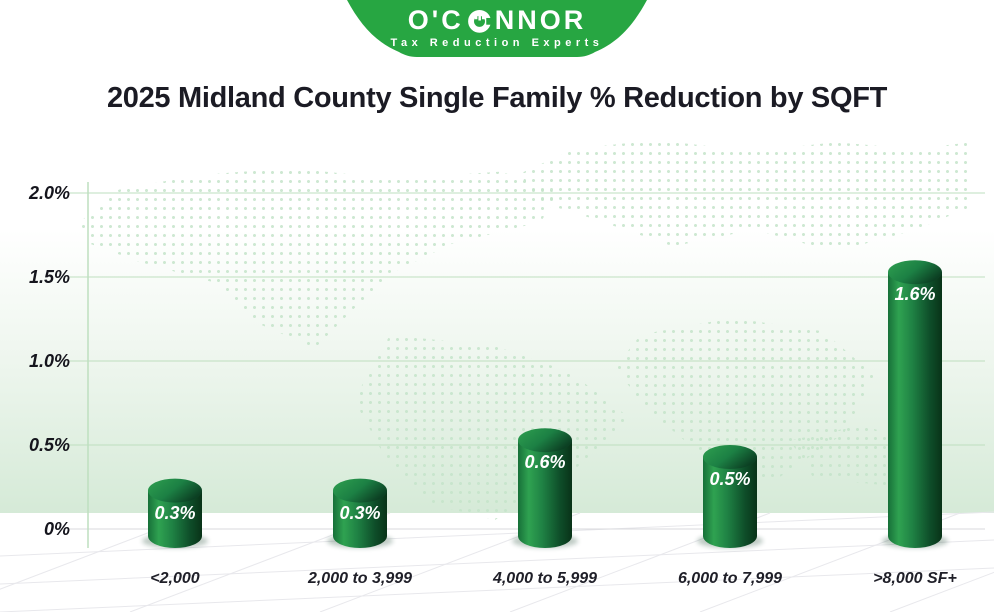 Image resolution: width=994 pixels, height=612 pixels. Describe the element at coordinates (540, 20) in the screenshot. I see `logo-text-suffix: NNOR` at that location.